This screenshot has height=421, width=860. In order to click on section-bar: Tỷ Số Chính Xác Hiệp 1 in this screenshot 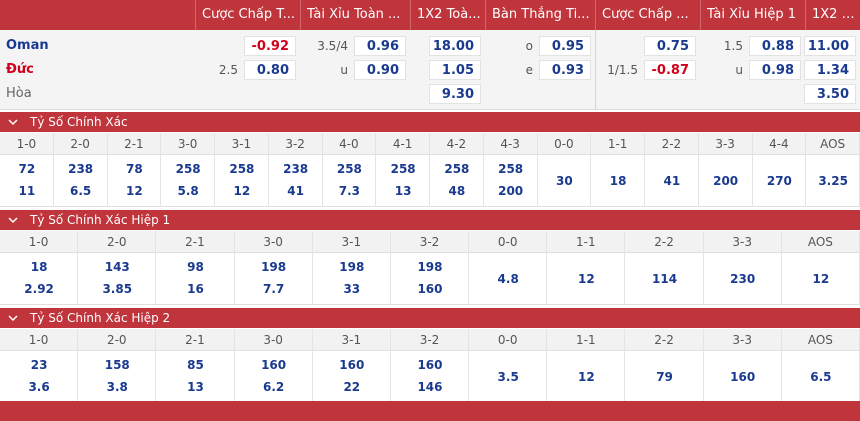, I will do `click(430, 220)`.